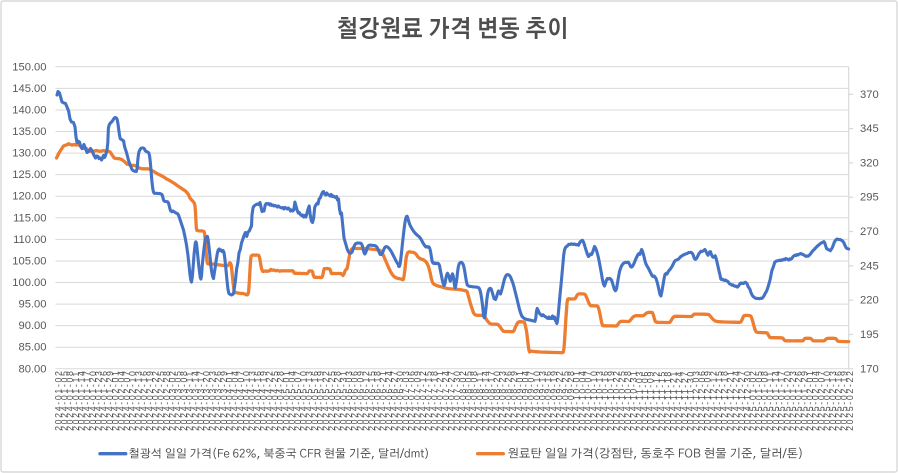 Image resolution: width=898 pixels, height=473 pixels. What do you see at coordinates (258, 400) in the screenshot?
I see `svg-text: 2024-04-16` at bounding box center [258, 400].